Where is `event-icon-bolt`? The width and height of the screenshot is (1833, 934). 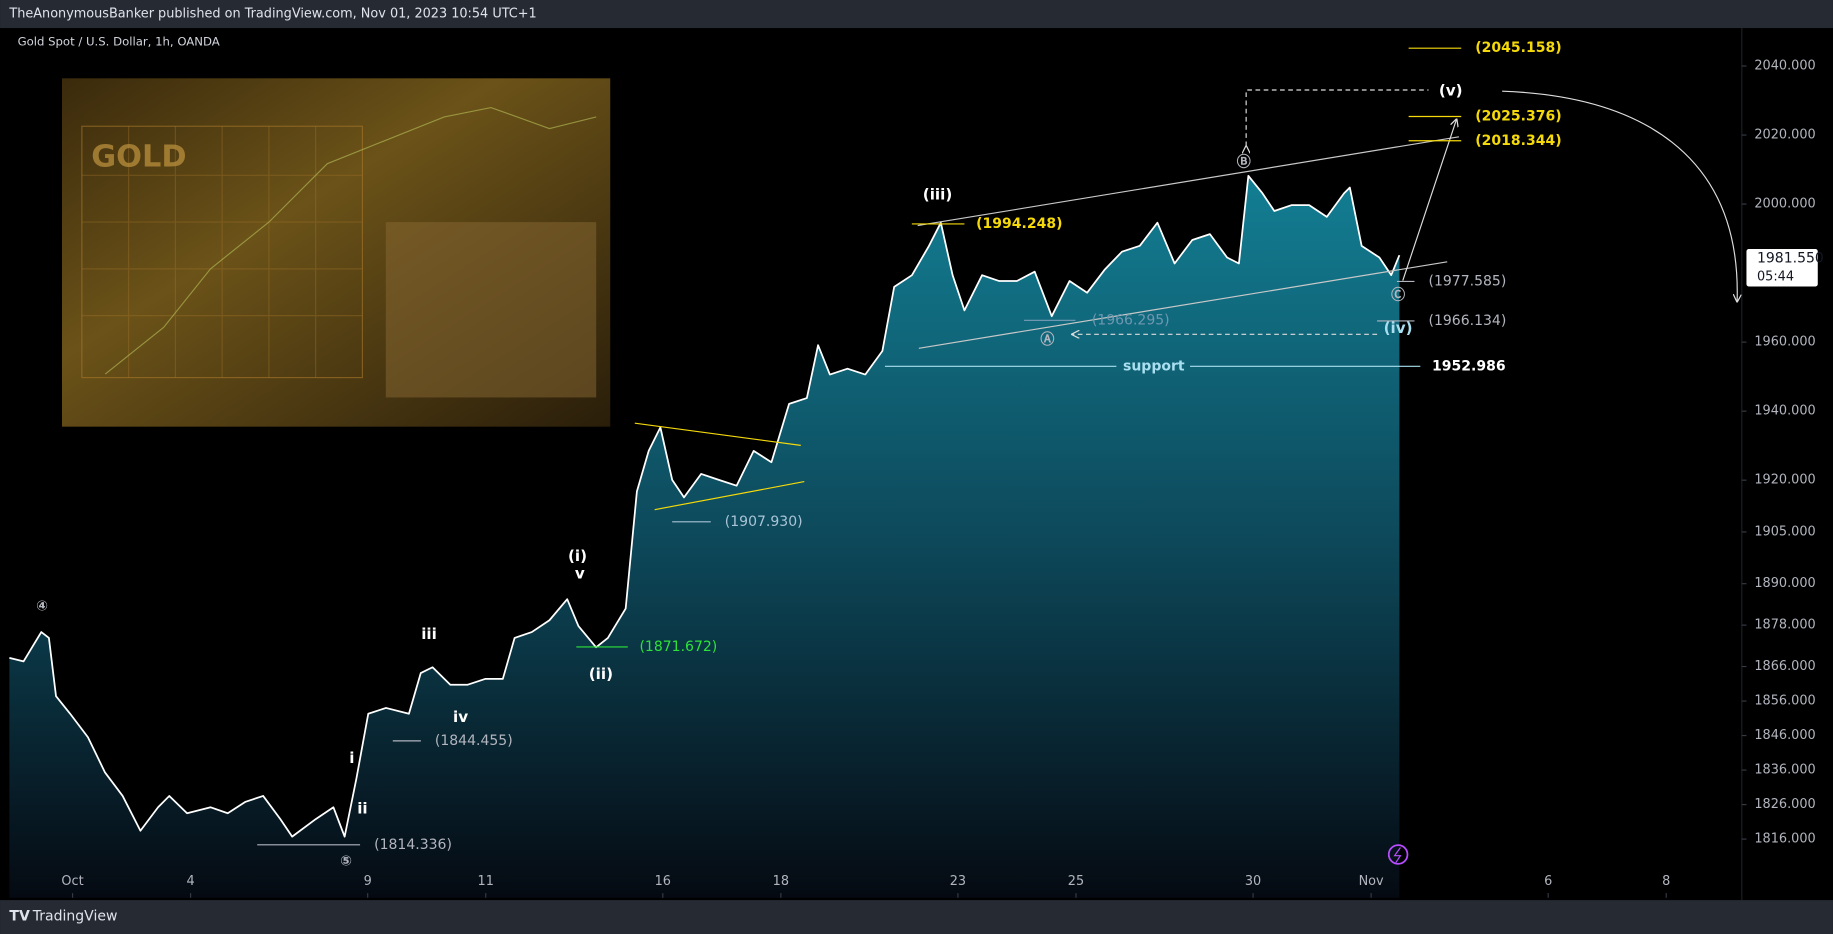 event-icon-bolt is located at coordinates (1397, 855).